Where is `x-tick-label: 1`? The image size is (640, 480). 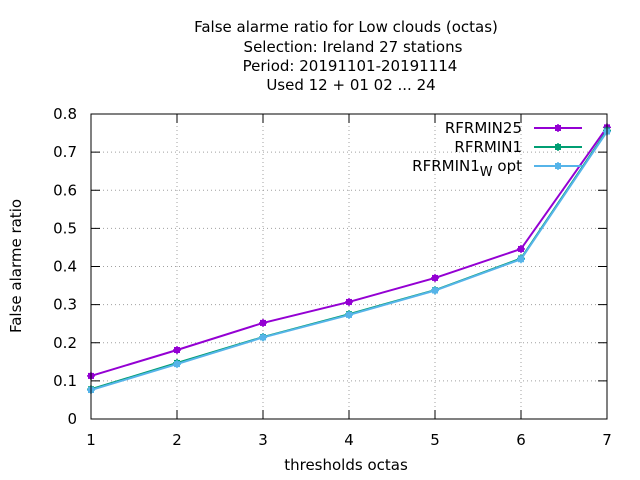
x-tick-label: 1 is located at coordinates (91, 440).